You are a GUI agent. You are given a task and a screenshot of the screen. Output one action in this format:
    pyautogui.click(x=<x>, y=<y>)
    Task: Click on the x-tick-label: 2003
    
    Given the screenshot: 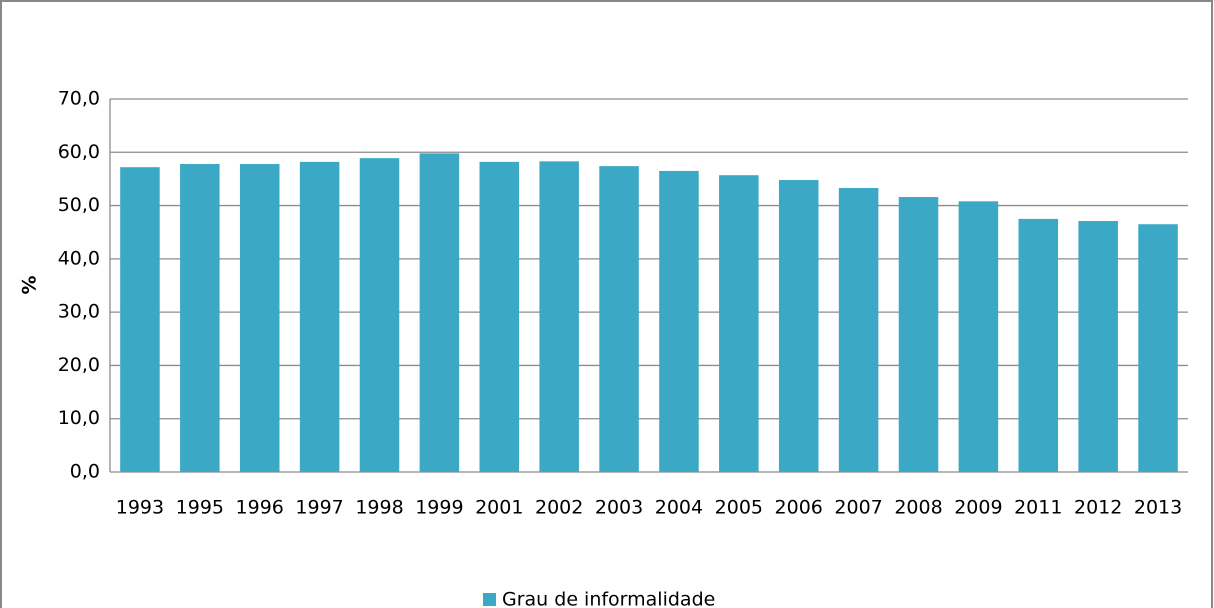 What is the action you would take?
    pyautogui.click(x=619, y=508)
    